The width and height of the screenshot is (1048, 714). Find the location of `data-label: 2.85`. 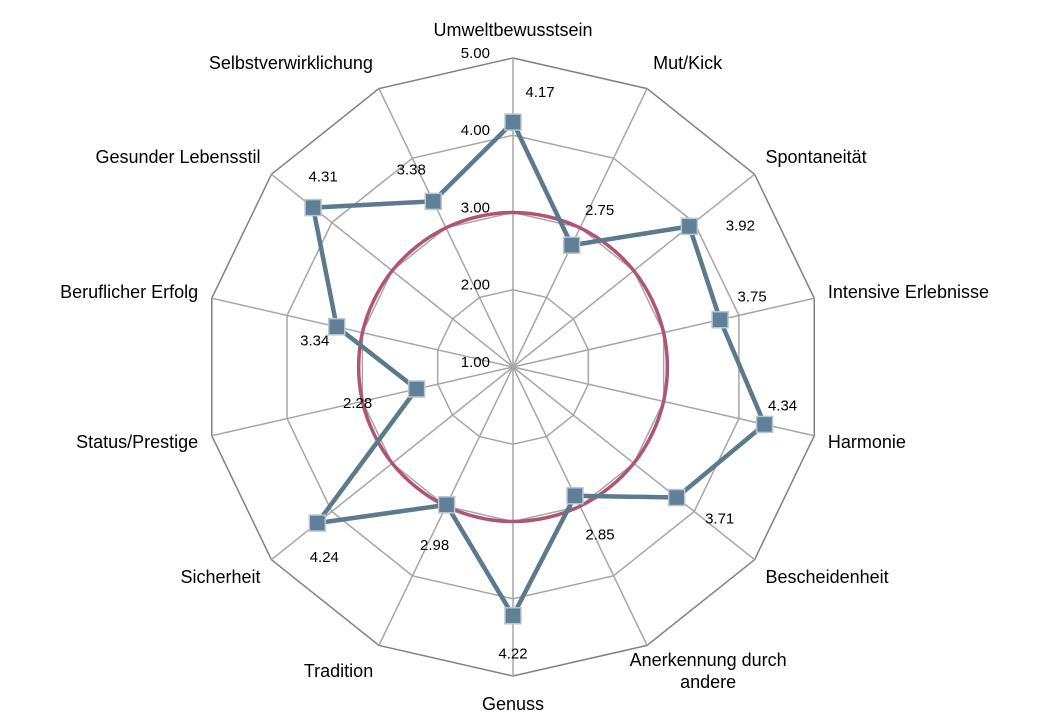

data-label: 2.85 is located at coordinates (599, 535).